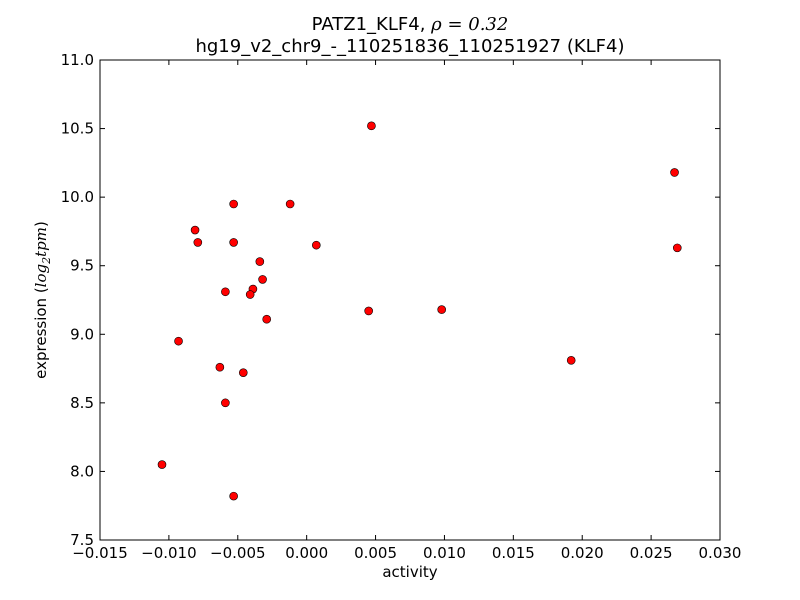 Image resolution: width=800 pixels, height=600 pixels. I want to click on y-tick-label: 8.0, so click(82, 471).